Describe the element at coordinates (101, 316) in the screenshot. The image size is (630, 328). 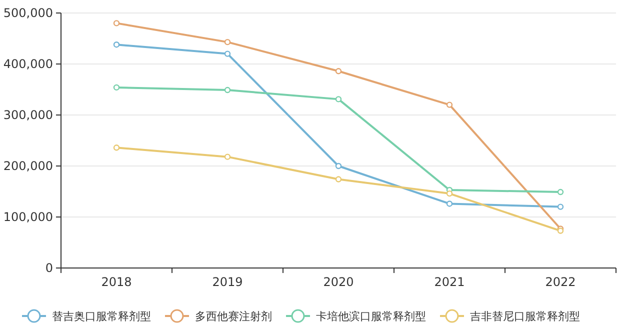
I see `legend-label: 替吉奥口服常释剂型` at that location.